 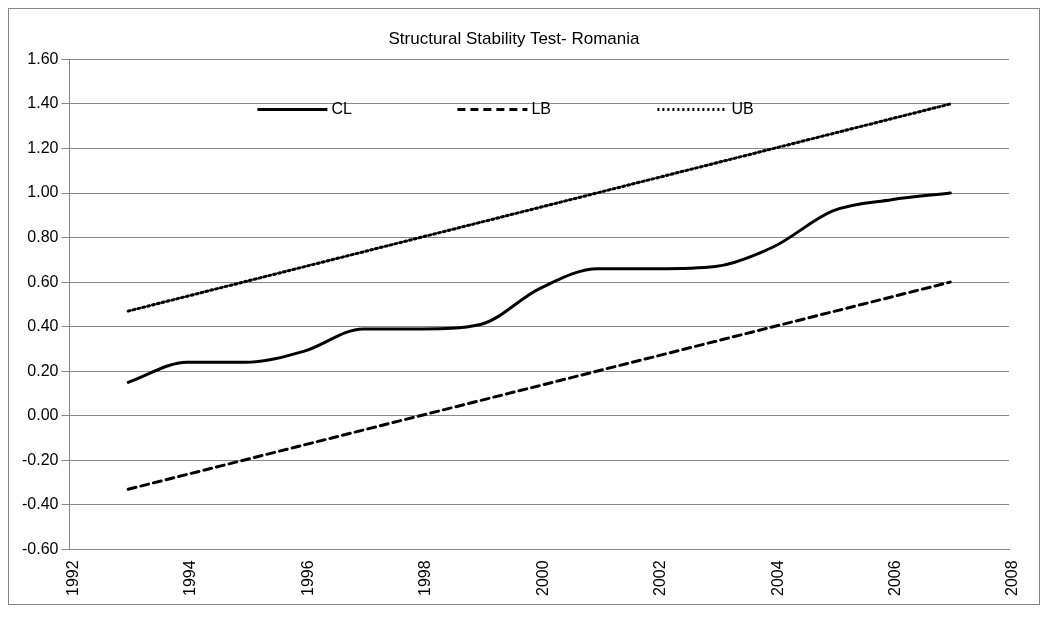 I want to click on legend-label: LB, so click(x=541, y=108).